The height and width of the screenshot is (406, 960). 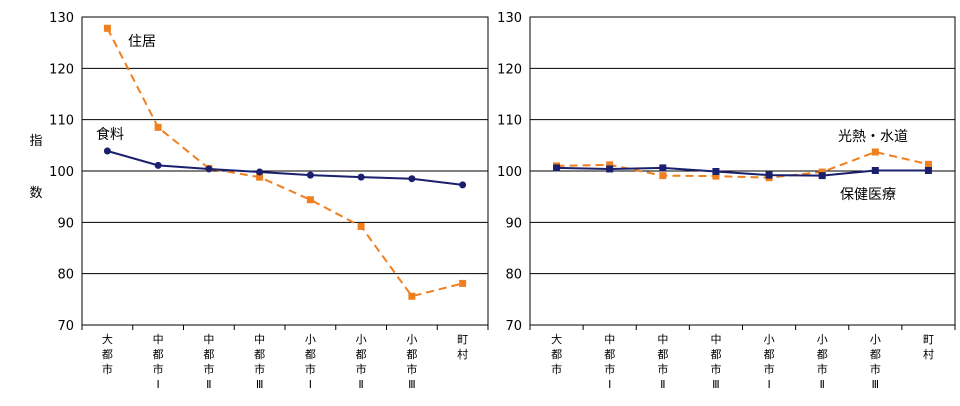 I want to click on series-2: 保健医療, so click(x=742, y=183).